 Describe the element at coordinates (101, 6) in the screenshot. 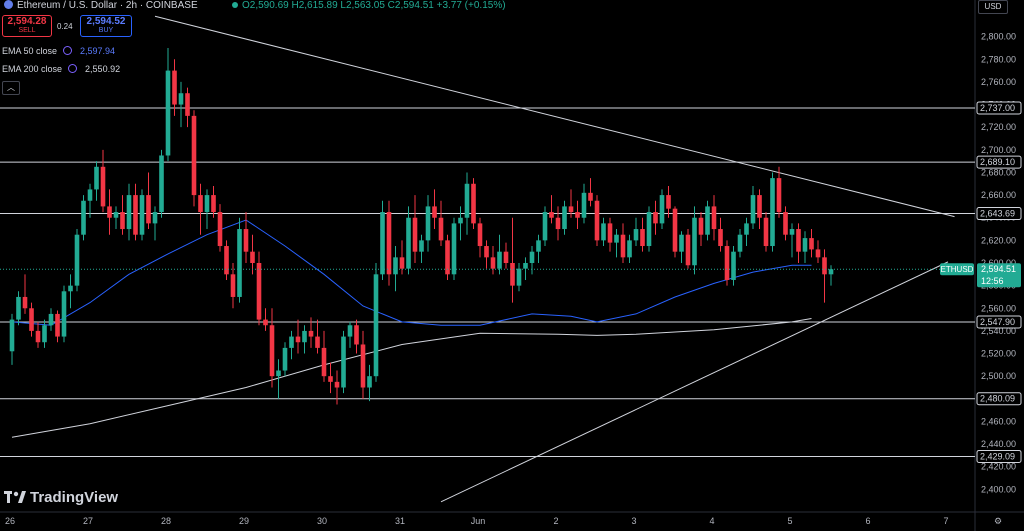

I see `symbol-title: Ethereum / U.S. Dollar · 2h · COINBASE` at that location.